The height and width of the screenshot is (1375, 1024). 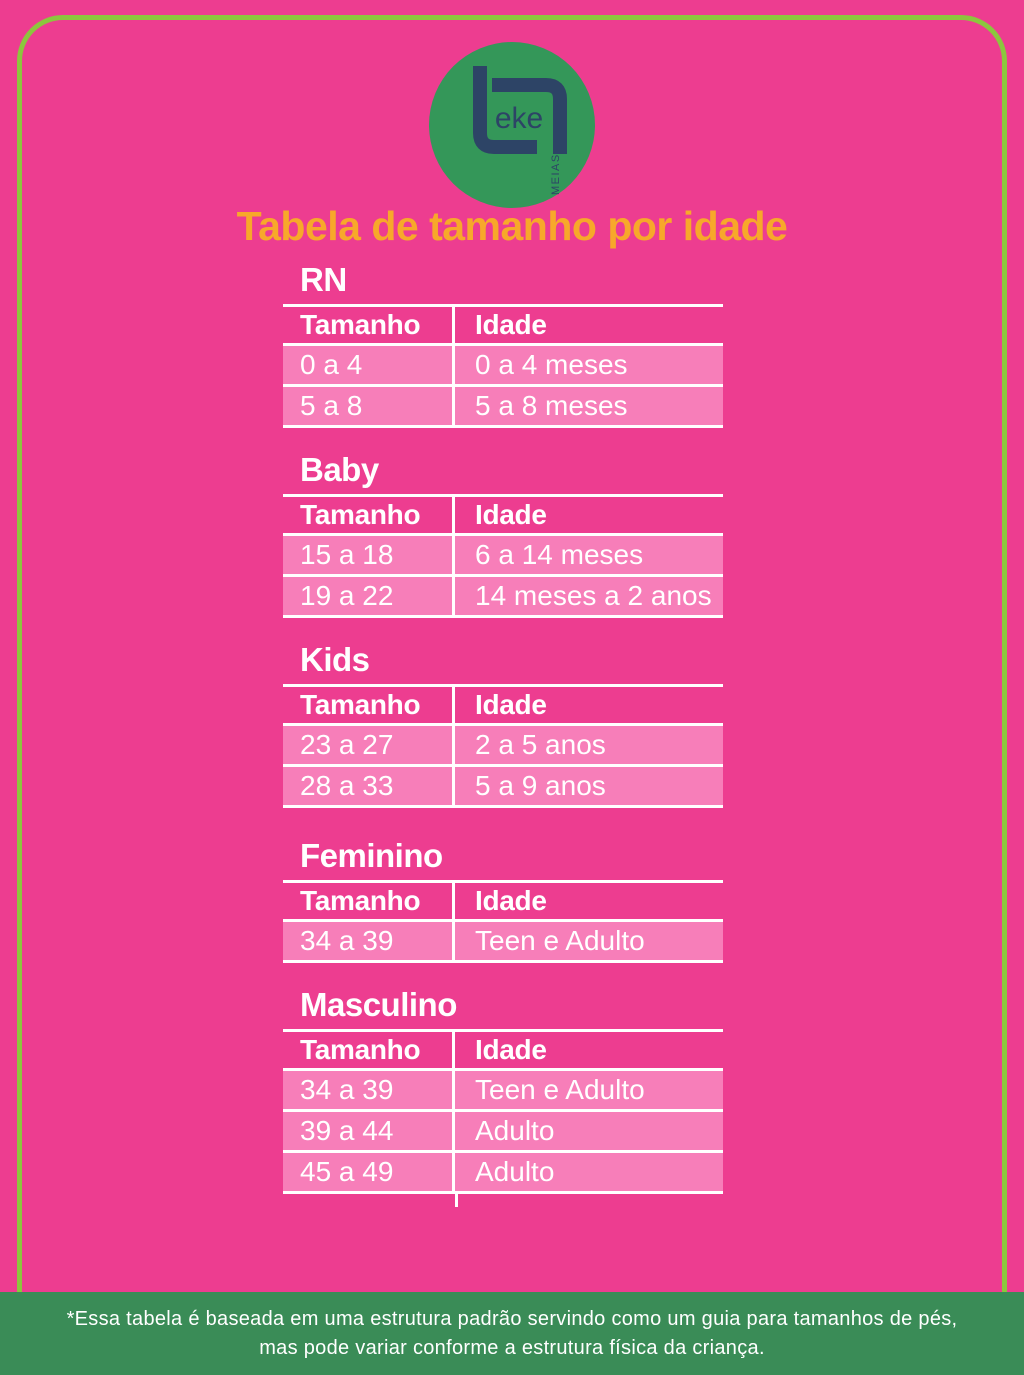 What do you see at coordinates (339, 469) in the screenshot?
I see `section-title: Baby` at bounding box center [339, 469].